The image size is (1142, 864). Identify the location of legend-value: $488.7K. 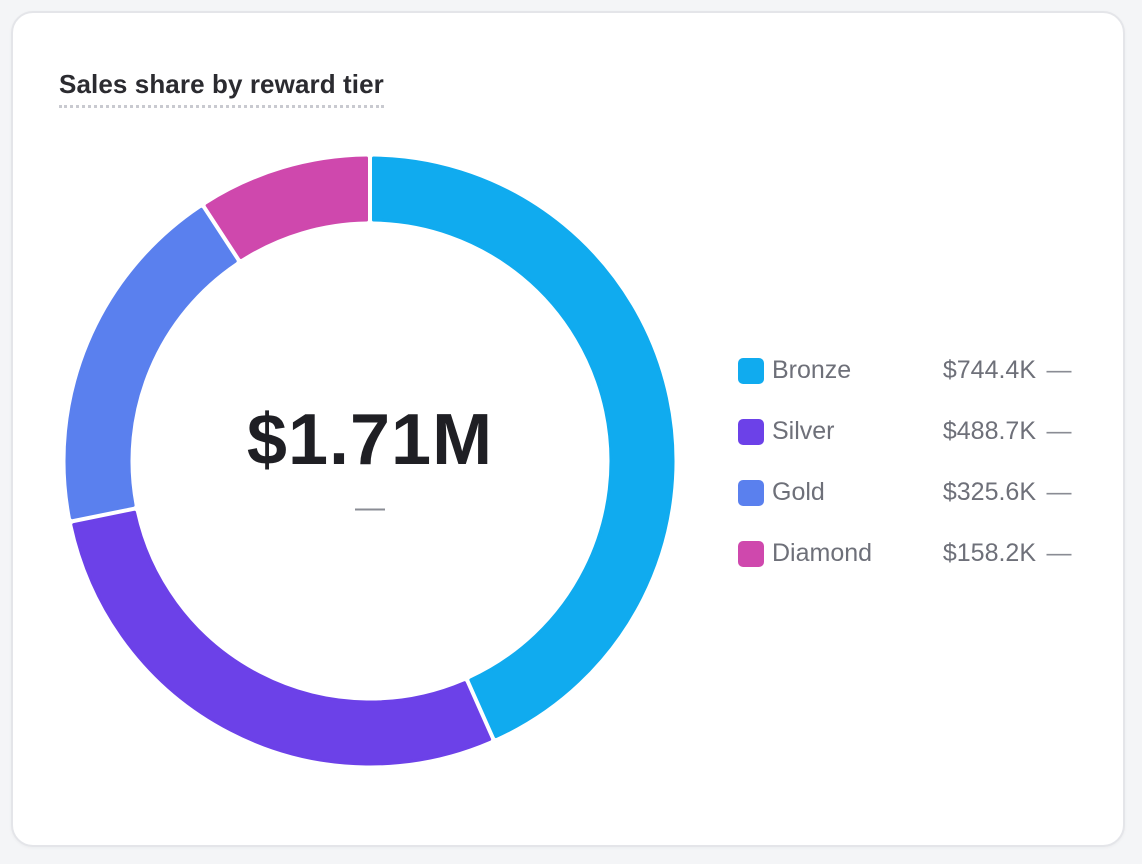
(989, 431).